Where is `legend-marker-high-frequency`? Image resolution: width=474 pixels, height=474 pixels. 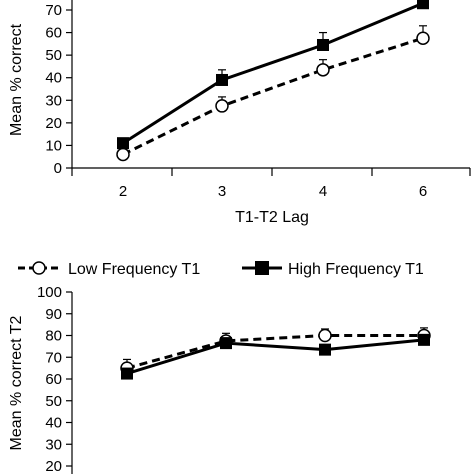 legend-marker-high-frequency is located at coordinates (262, 268).